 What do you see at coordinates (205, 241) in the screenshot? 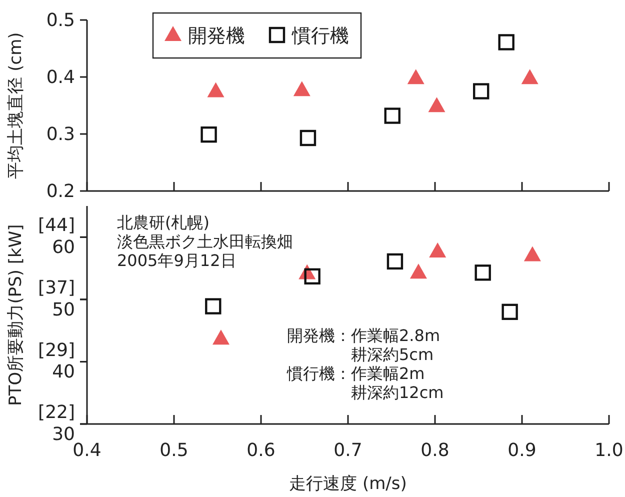
I see `annotation: 北農研(札幌) 淡色黒ボク土水田転換畑 2005年9月12日` at bounding box center [205, 241].